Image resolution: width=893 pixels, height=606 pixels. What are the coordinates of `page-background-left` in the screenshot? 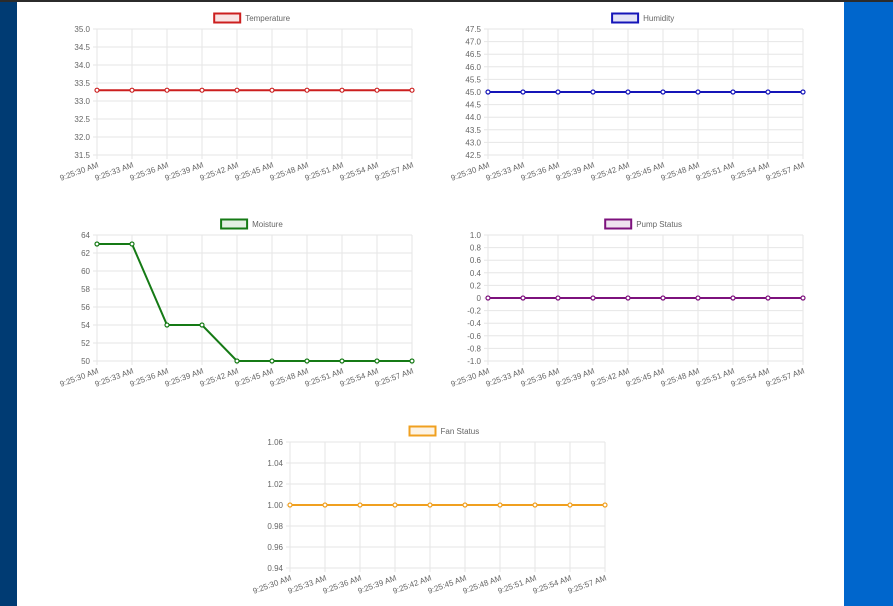 It's located at (8, 304).